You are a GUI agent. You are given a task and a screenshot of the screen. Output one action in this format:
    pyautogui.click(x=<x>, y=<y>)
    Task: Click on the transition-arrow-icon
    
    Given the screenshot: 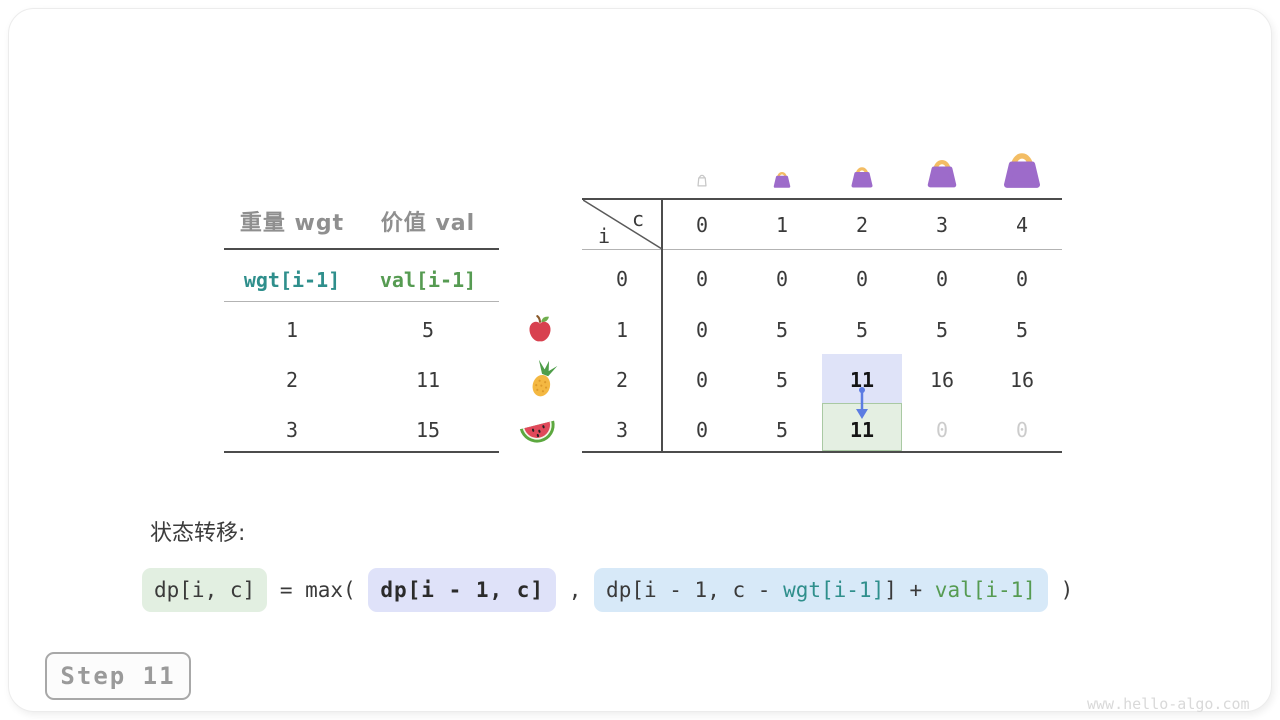 What is the action you would take?
    pyautogui.click(x=862, y=403)
    